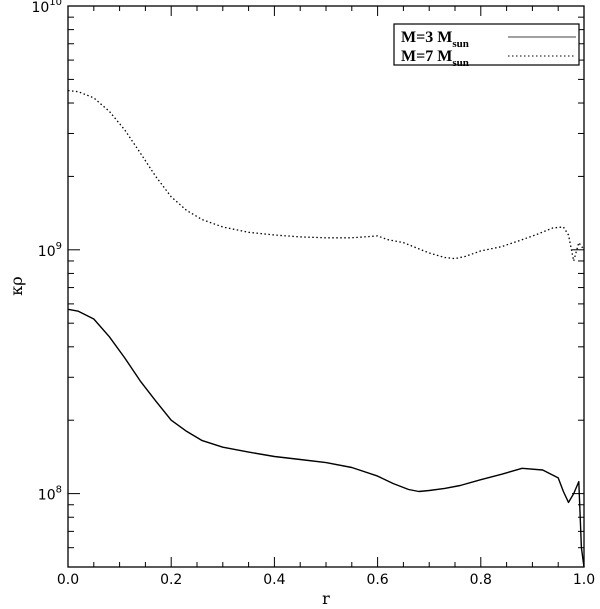 The width and height of the screenshot is (600, 609). I want to click on legend-subscript-1: sun, so click(460, 44).